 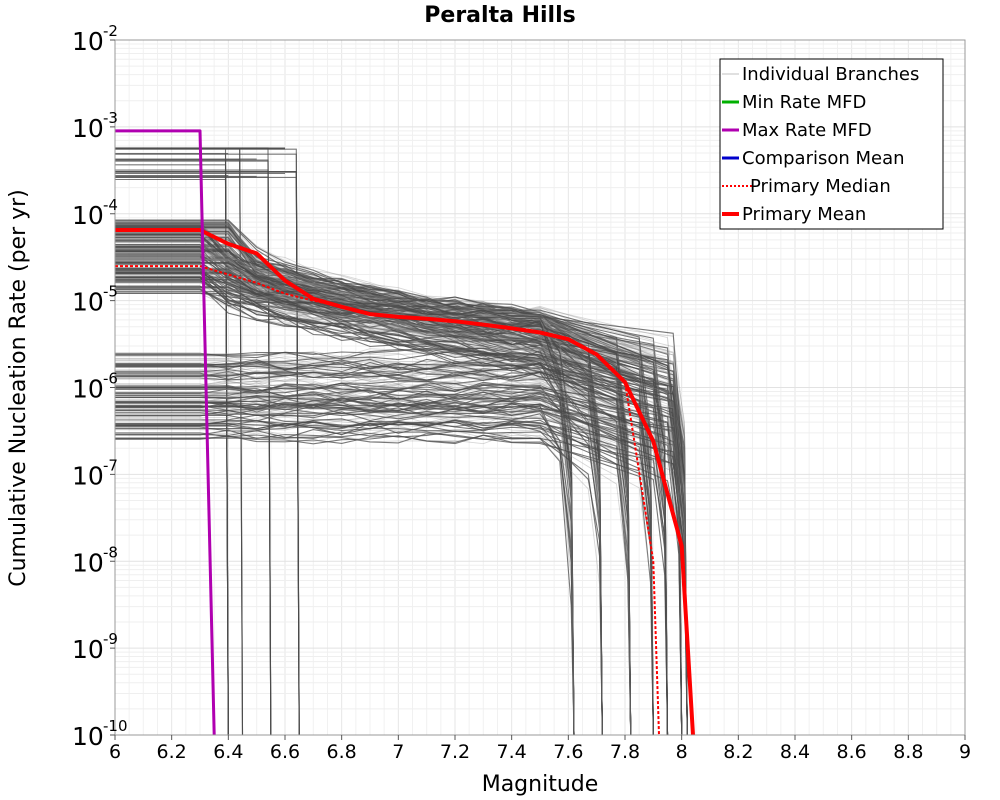 I want to click on y-tick-exponent: -2, so click(x=110, y=31).